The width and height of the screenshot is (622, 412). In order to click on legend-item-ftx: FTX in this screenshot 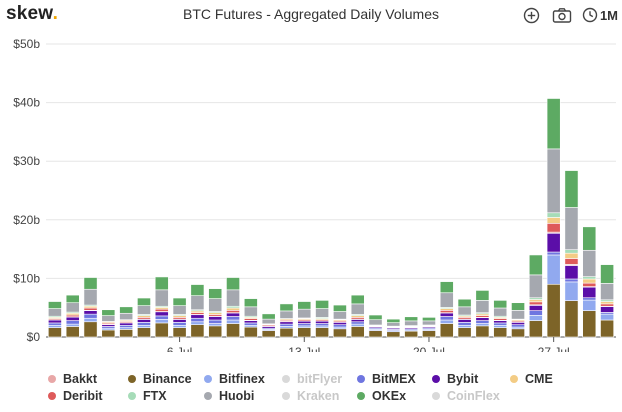, I will do `click(147, 396)`.